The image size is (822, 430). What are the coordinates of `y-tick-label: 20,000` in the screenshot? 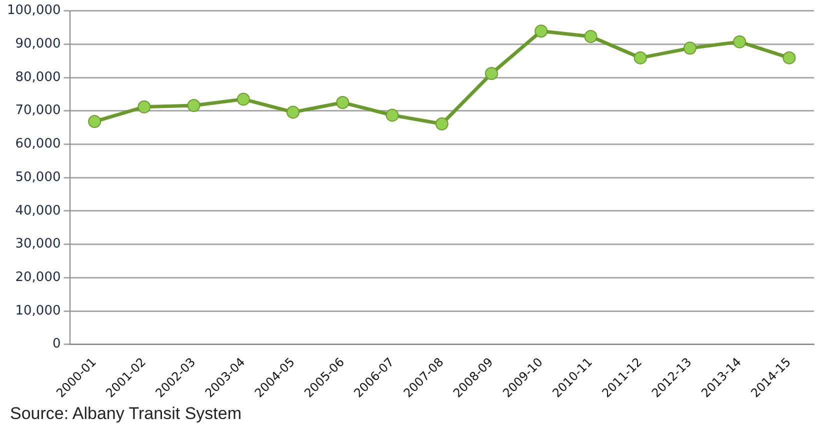 It's located at (38, 278).